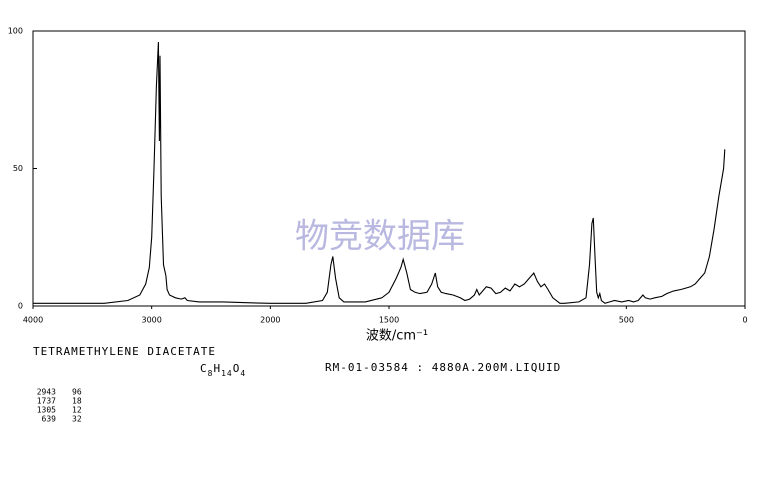  What do you see at coordinates (18, 168) in the screenshot?
I see `y-tick-label: 50` at bounding box center [18, 168].